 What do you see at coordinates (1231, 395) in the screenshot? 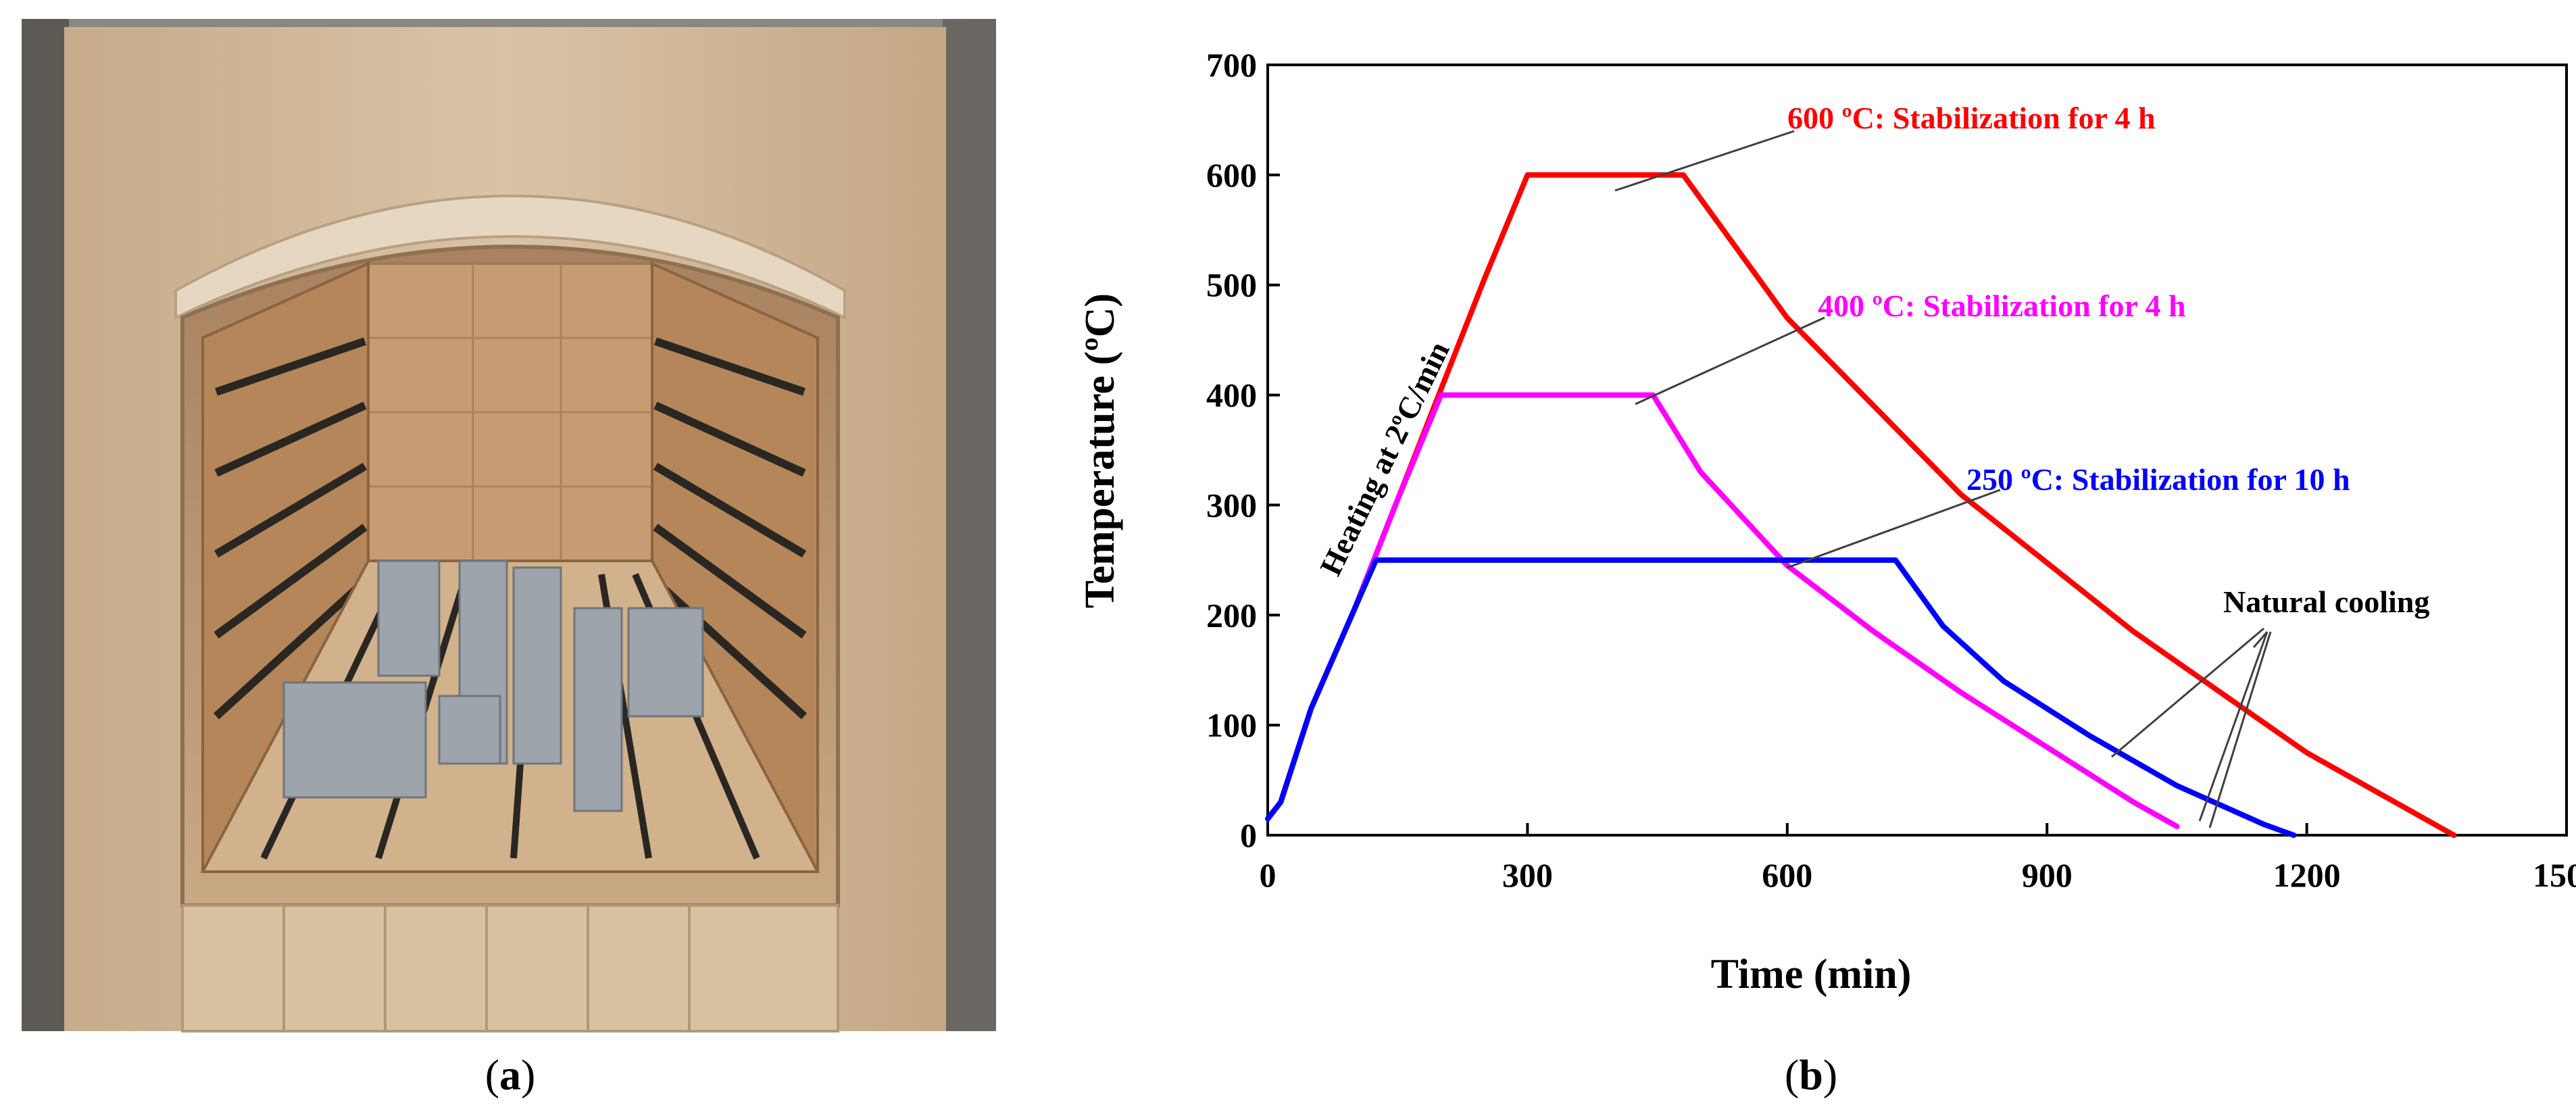
I see `y-tick-label: 400` at bounding box center [1231, 395].